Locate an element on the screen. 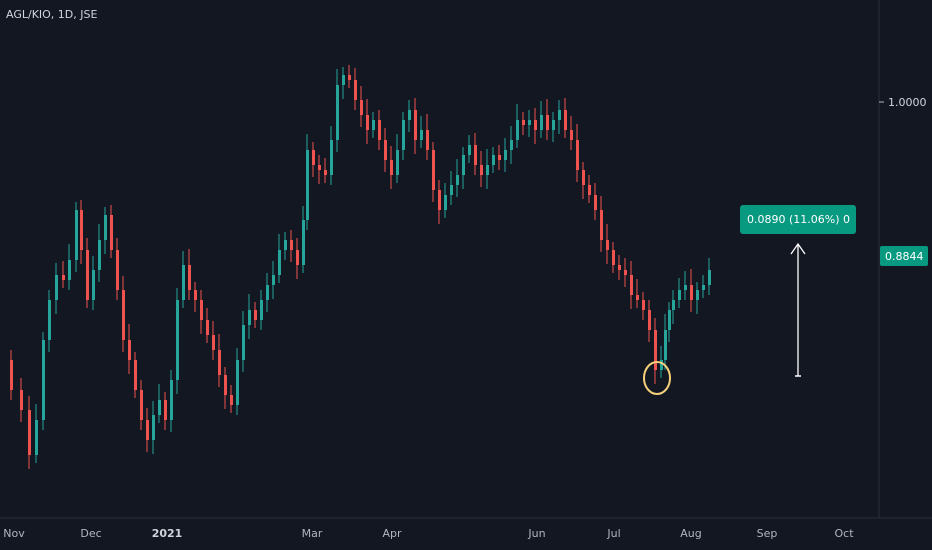 Image resolution: width=932 pixels, height=550 pixels. last-price-tag is located at coordinates (904, 256).